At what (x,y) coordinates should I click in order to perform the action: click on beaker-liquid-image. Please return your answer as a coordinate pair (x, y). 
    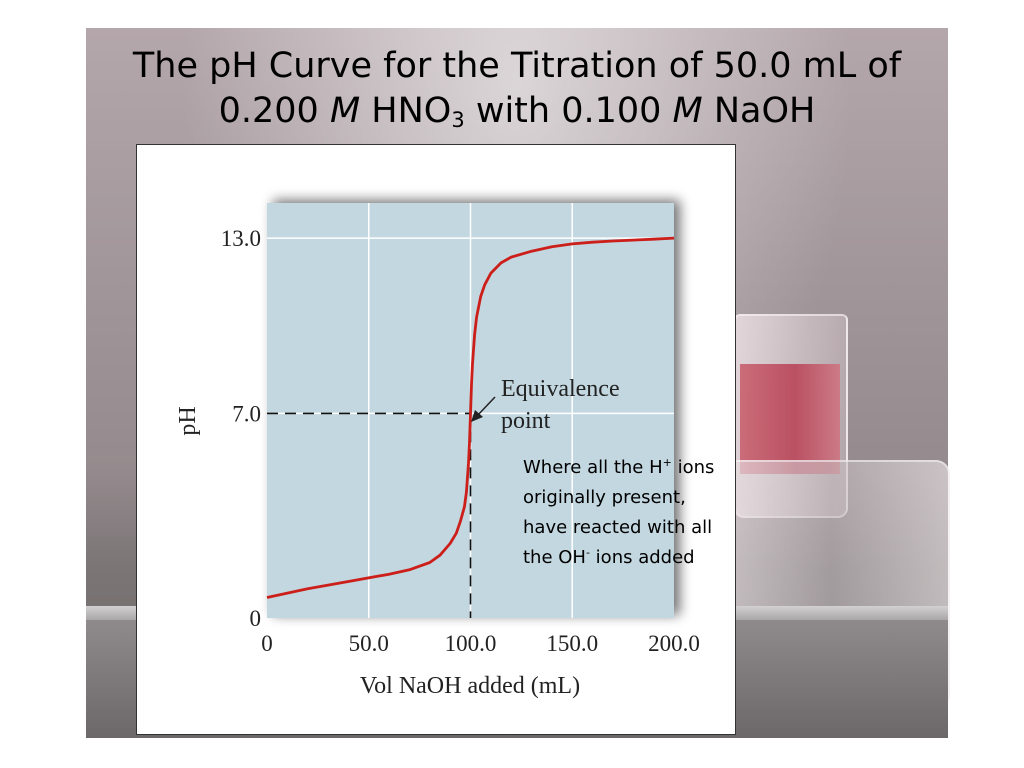
    Looking at the image, I should click on (790, 419).